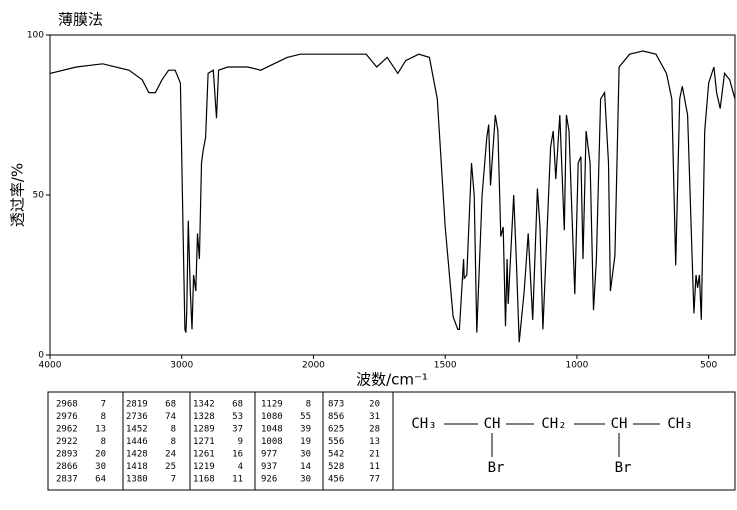  I want to click on transmittance-cell: 24, so click(170, 455).